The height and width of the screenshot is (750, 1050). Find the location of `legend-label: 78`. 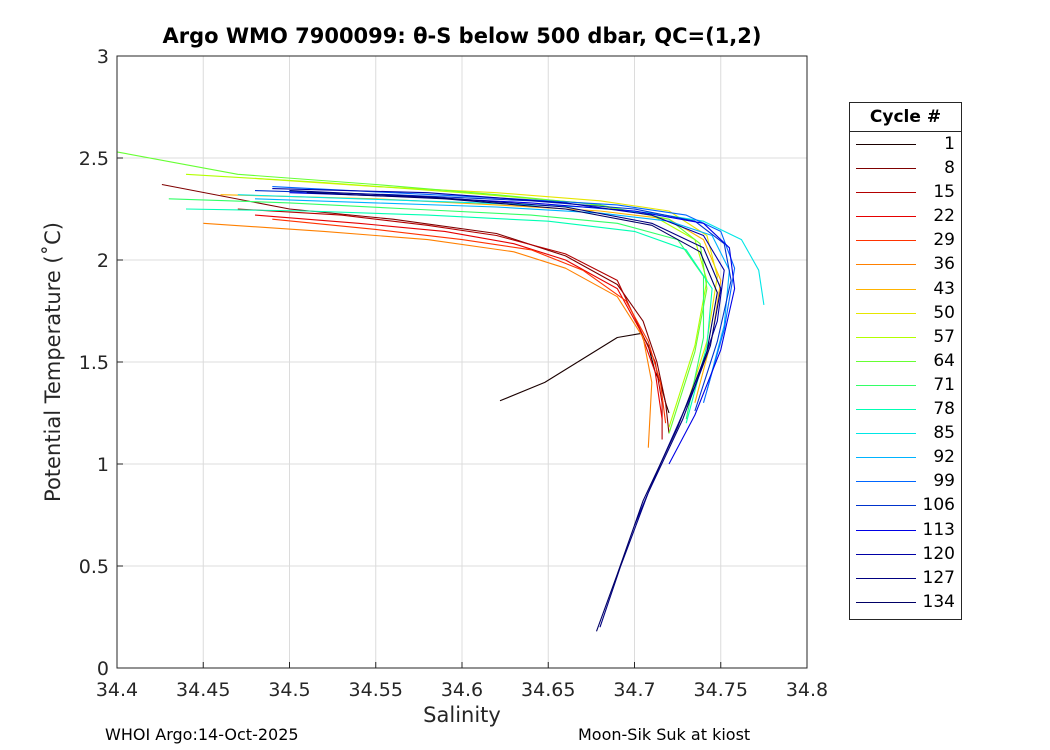

legend-label: 78 is located at coordinates (944, 409).